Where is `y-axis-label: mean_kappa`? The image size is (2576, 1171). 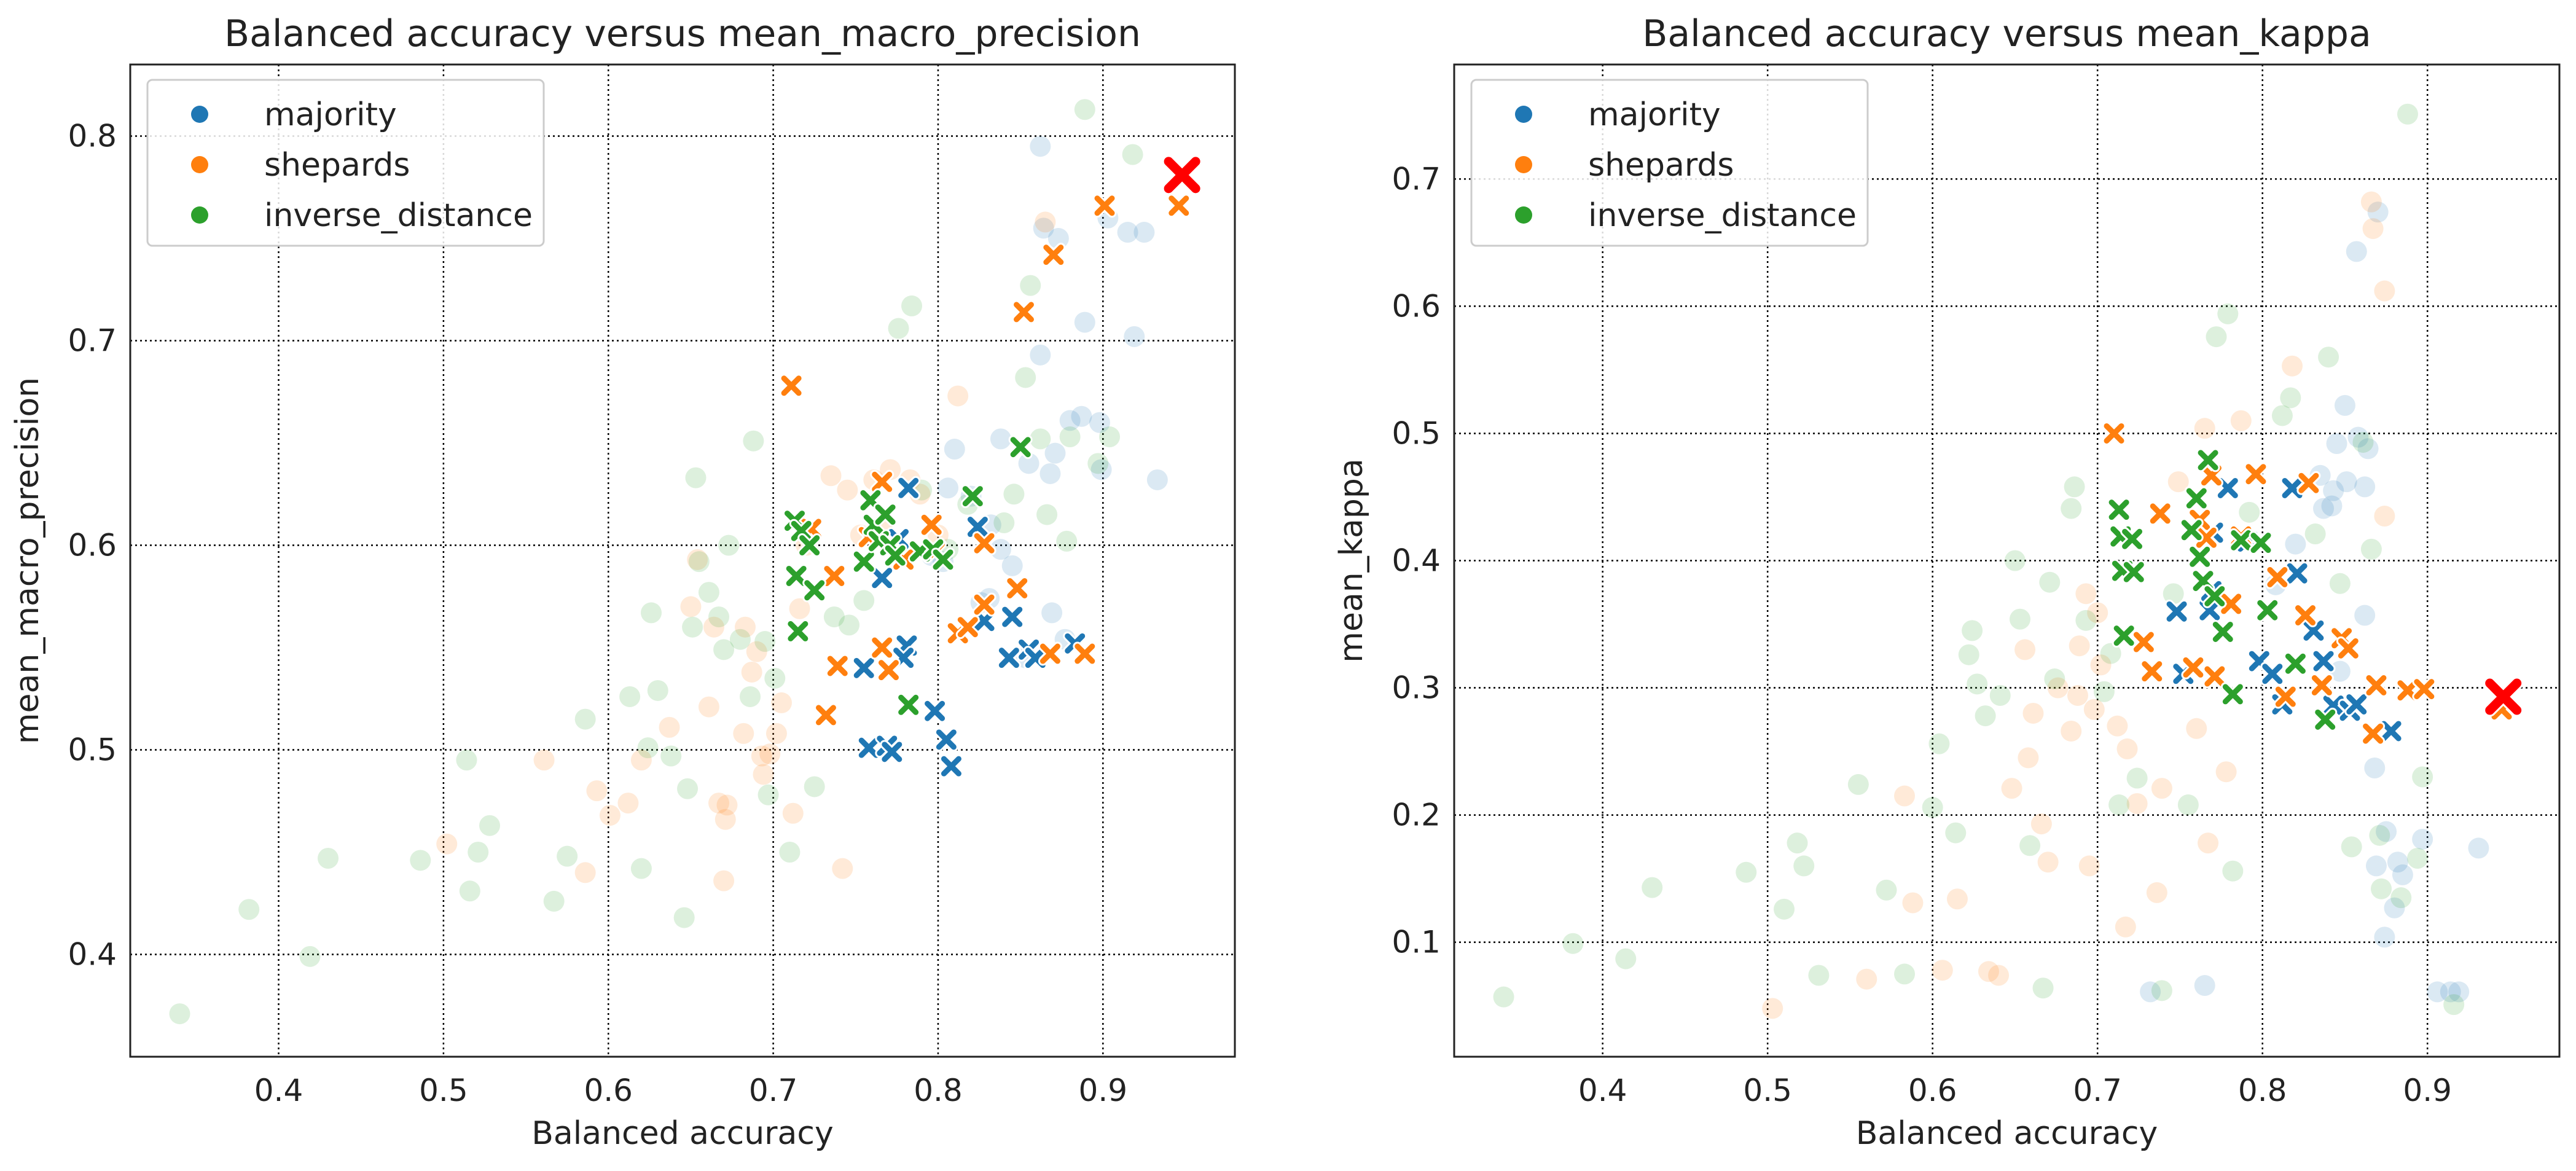 y-axis-label: mean_kappa is located at coordinates (1351, 560).